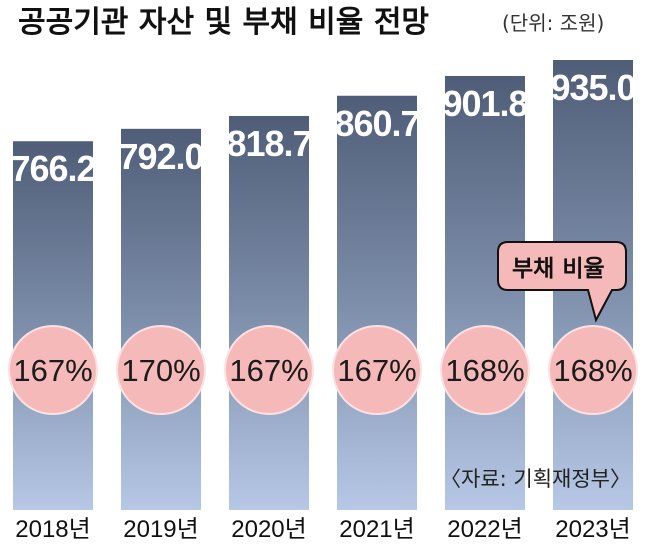  Describe the element at coordinates (376, 529) in the screenshot. I see `category-label: 2021년` at that location.